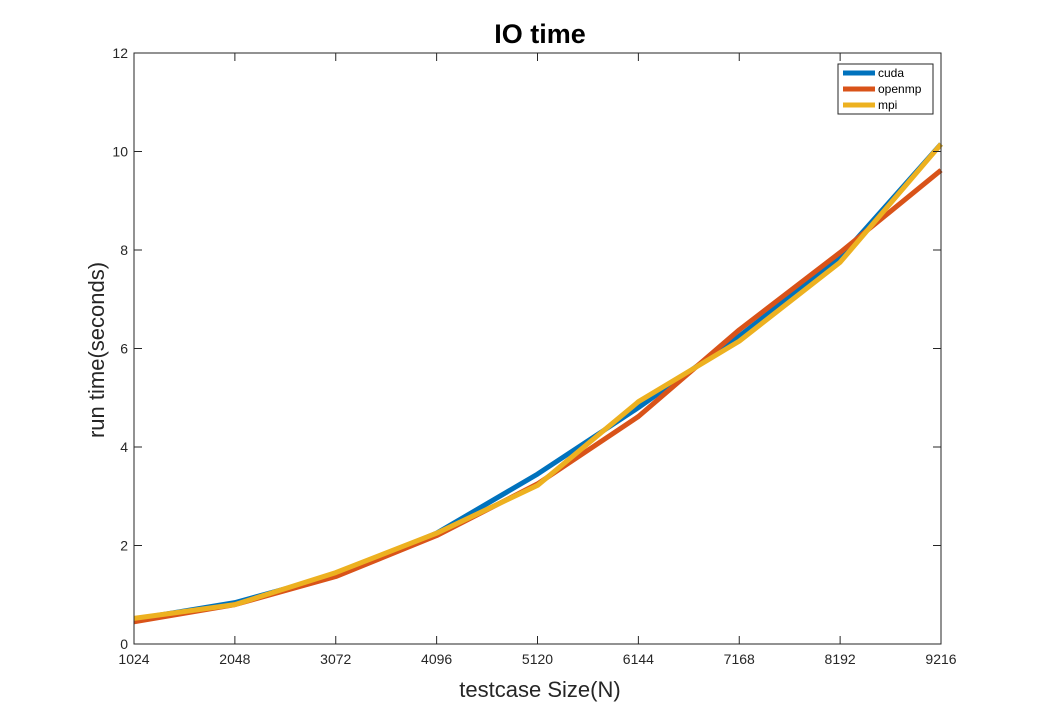 The width and height of the screenshot is (1041, 725). Describe the element at coordinates (234, 659) in the screenshot. I see `x-tick-label: 2048` at that location.